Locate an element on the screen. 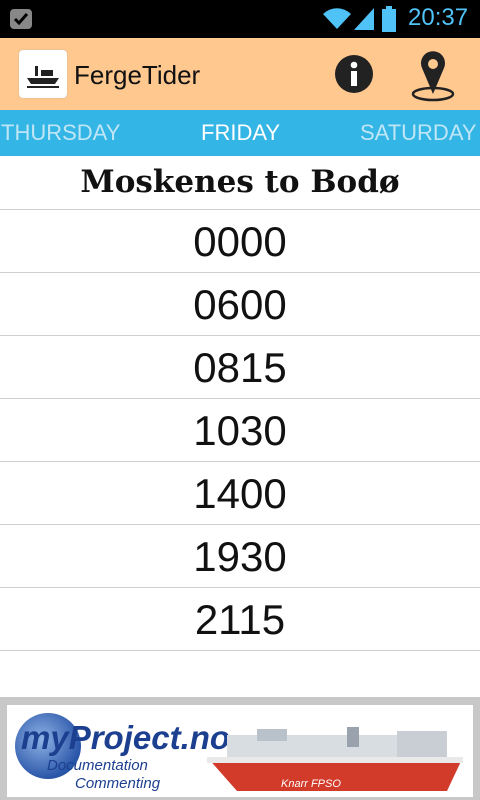 This screenshot has height=800, width=480. tab-saturday: SATURDAY is located at coordinates (418, 132).